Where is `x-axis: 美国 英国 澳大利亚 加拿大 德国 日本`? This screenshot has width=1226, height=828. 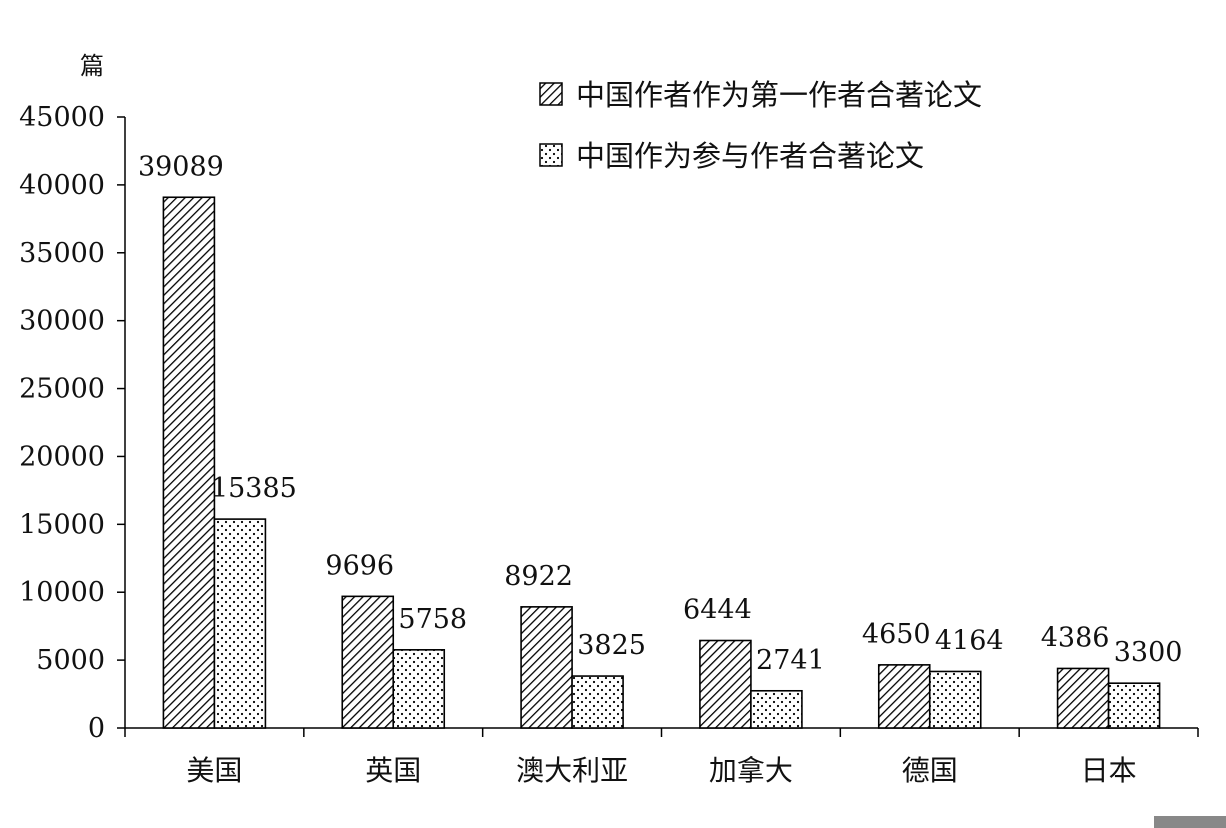
x-axis: 美国 英国 澳大利亚 加拿大 德国 日本 is located at coordinates (661, 757).